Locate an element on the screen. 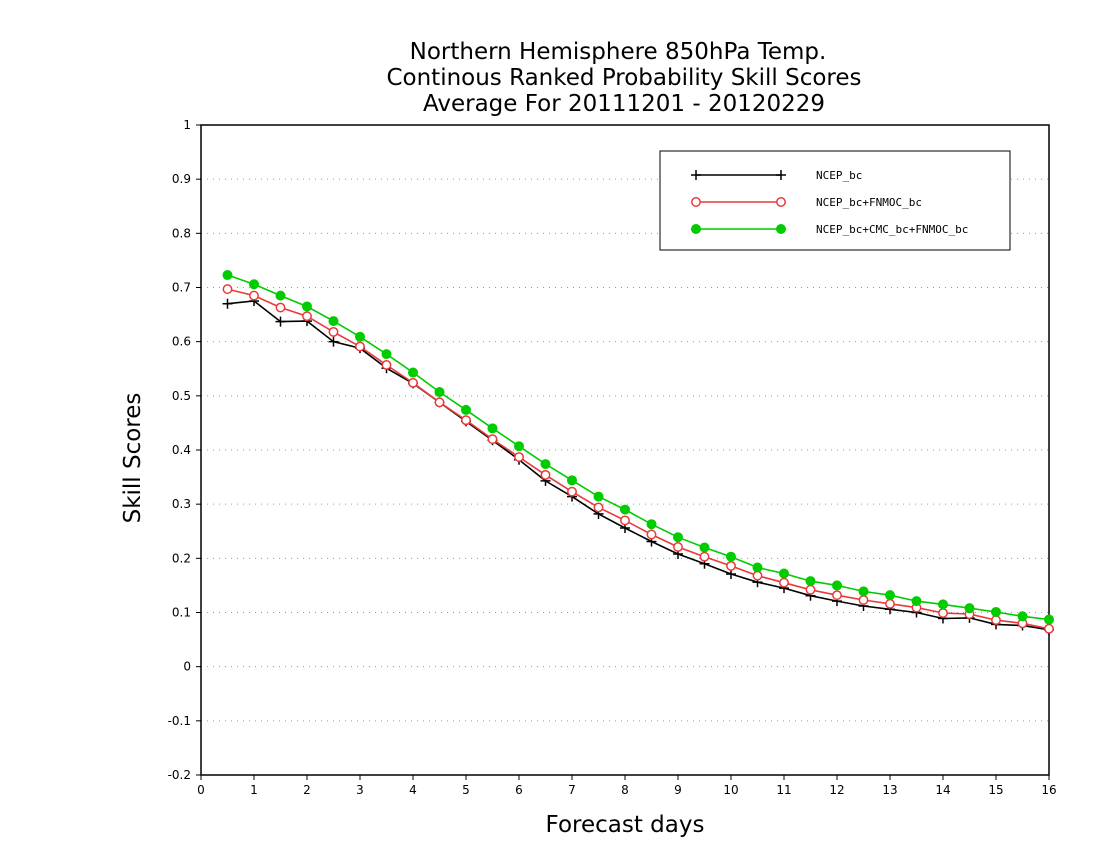 This screenshot has height=850, width=1100. y-tick-label: 0 is located at coordinates (187, 667).